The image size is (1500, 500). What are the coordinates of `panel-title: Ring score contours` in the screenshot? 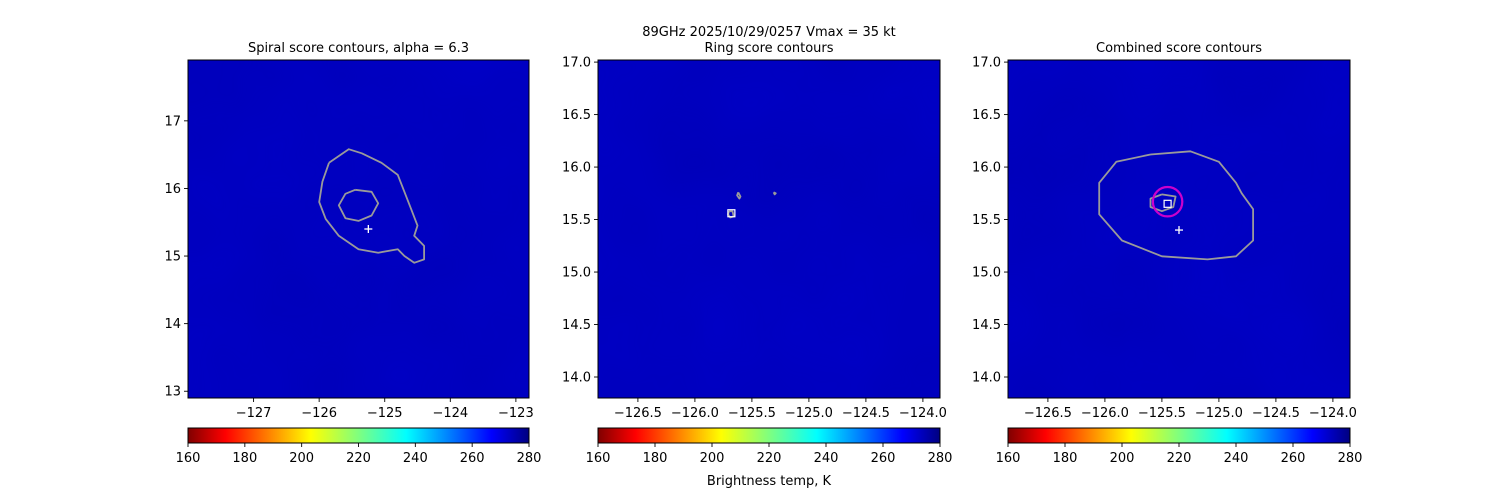 It's located at (768, 48).